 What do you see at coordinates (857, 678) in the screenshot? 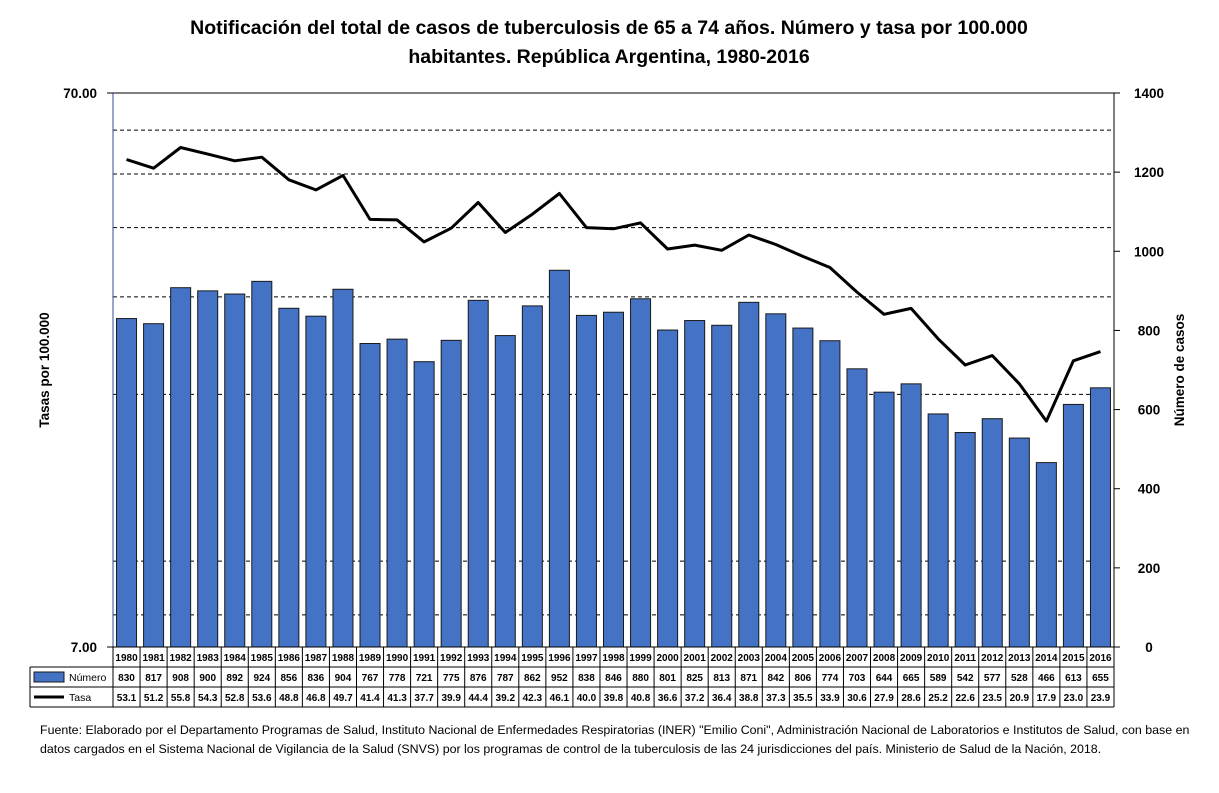
I see `table-cell-numero: 703` at bounding box center [857, 678].